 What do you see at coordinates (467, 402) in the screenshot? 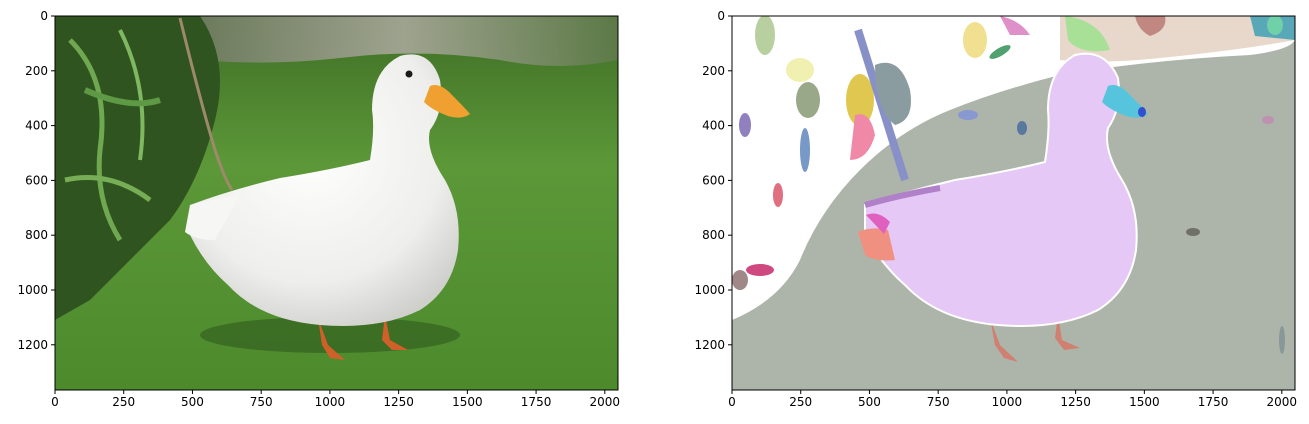
I see `photo-x-tick-label: 1500` at bounding box center [467, 402].